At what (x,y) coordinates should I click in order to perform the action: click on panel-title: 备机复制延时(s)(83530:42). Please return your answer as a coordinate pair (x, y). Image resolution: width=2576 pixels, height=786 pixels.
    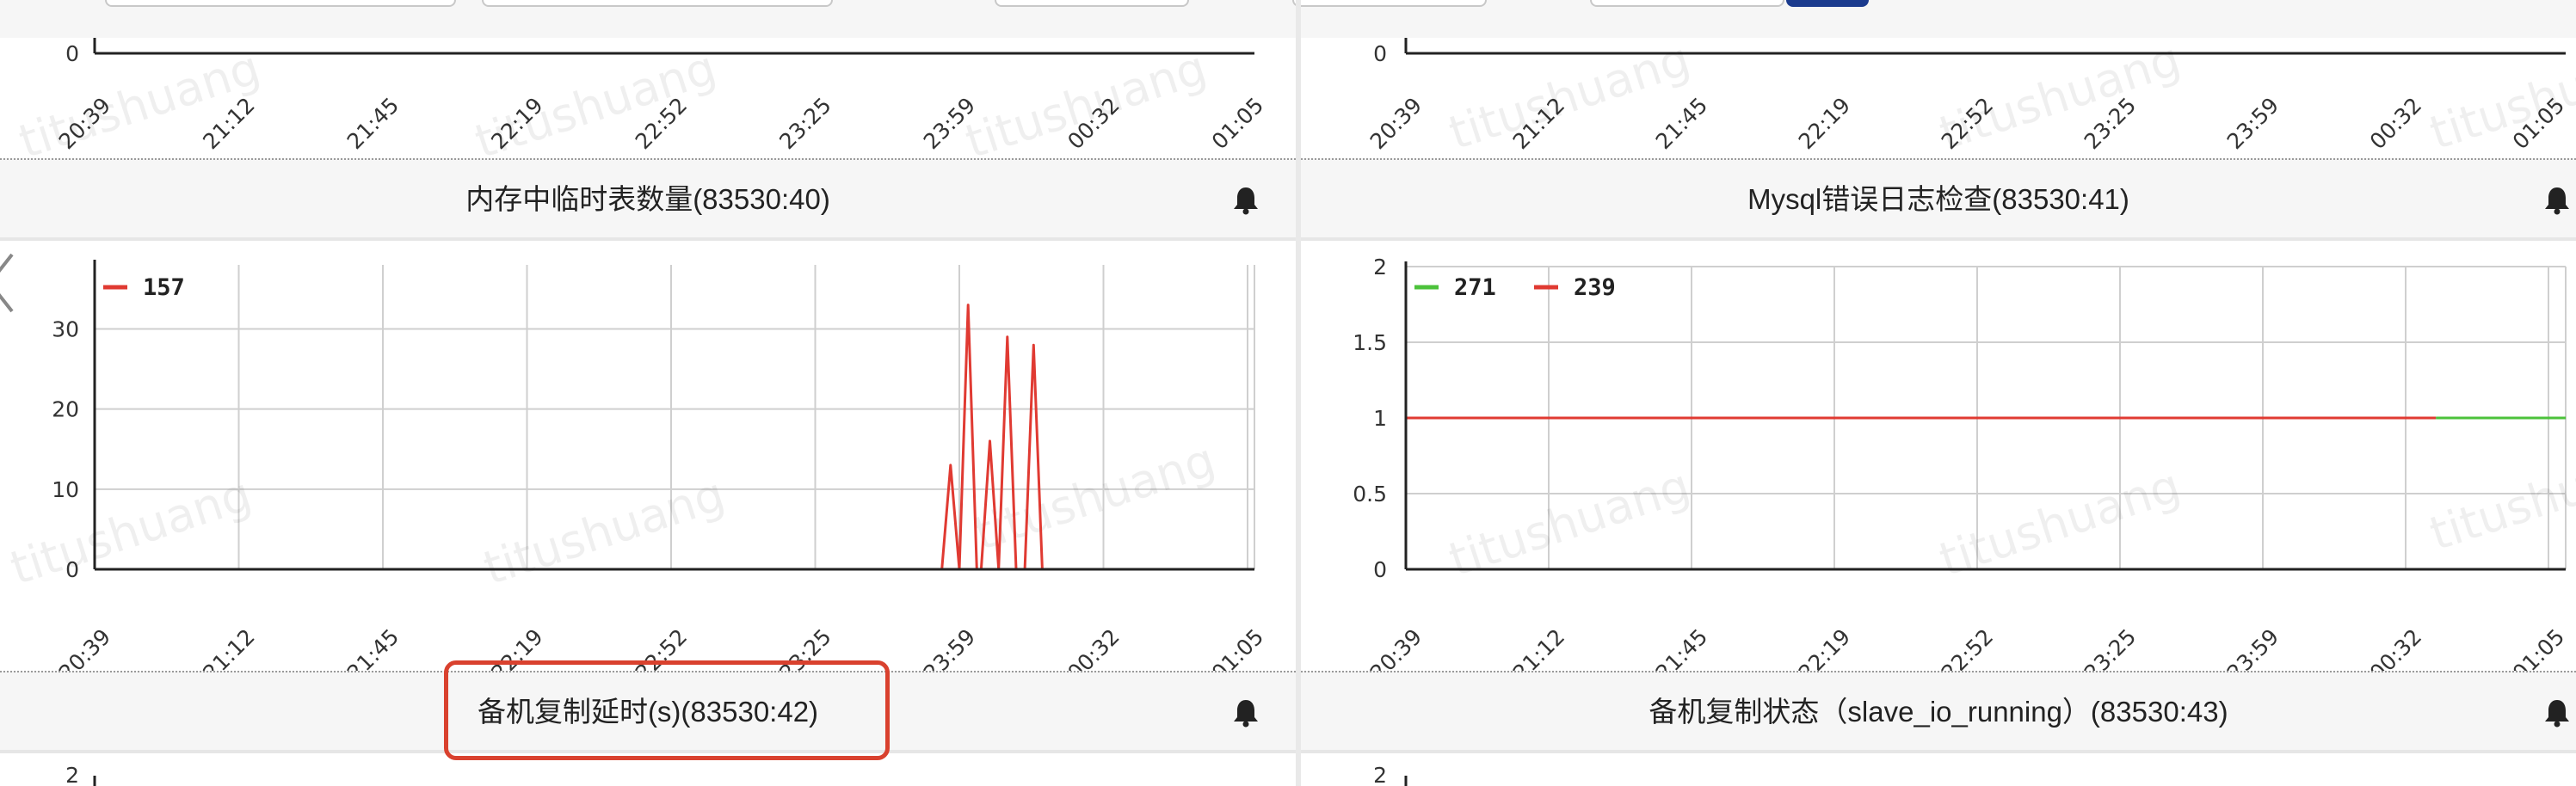
    Looking at the image, I should click on (648, 712).